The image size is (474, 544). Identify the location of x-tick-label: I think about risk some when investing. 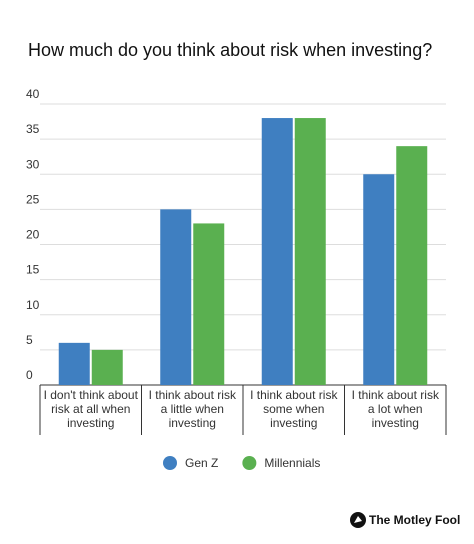
(294, 409).